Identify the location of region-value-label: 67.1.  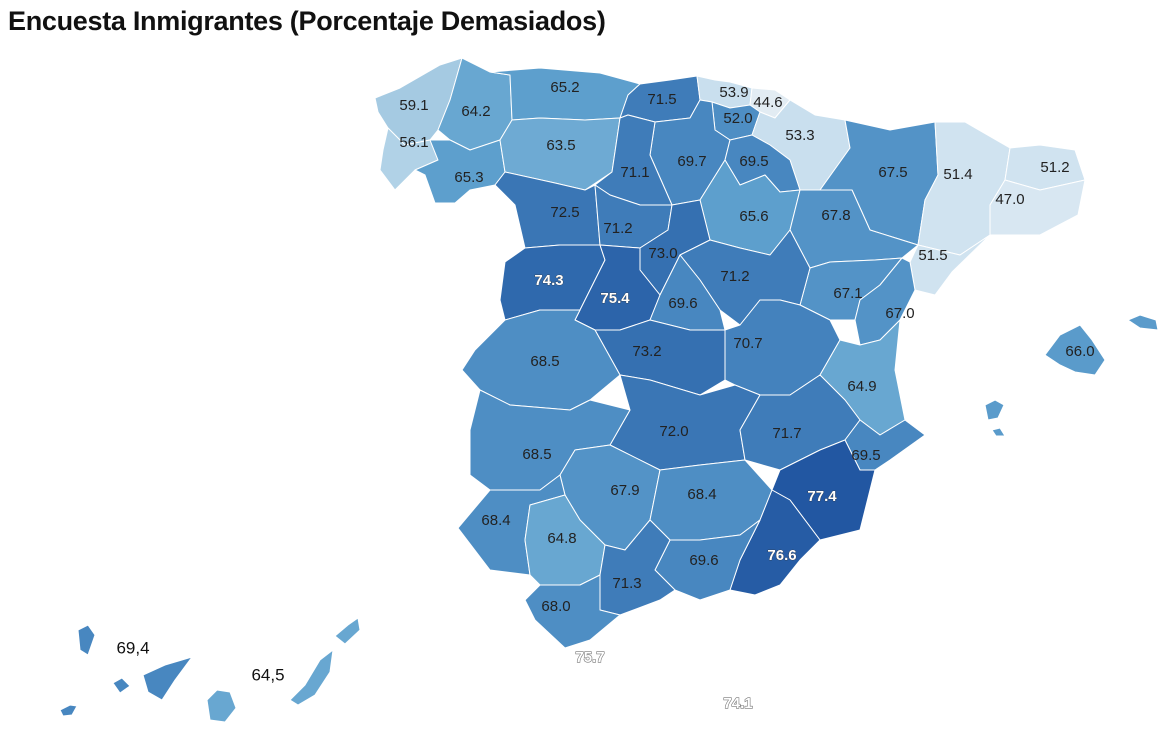
(847, 293).